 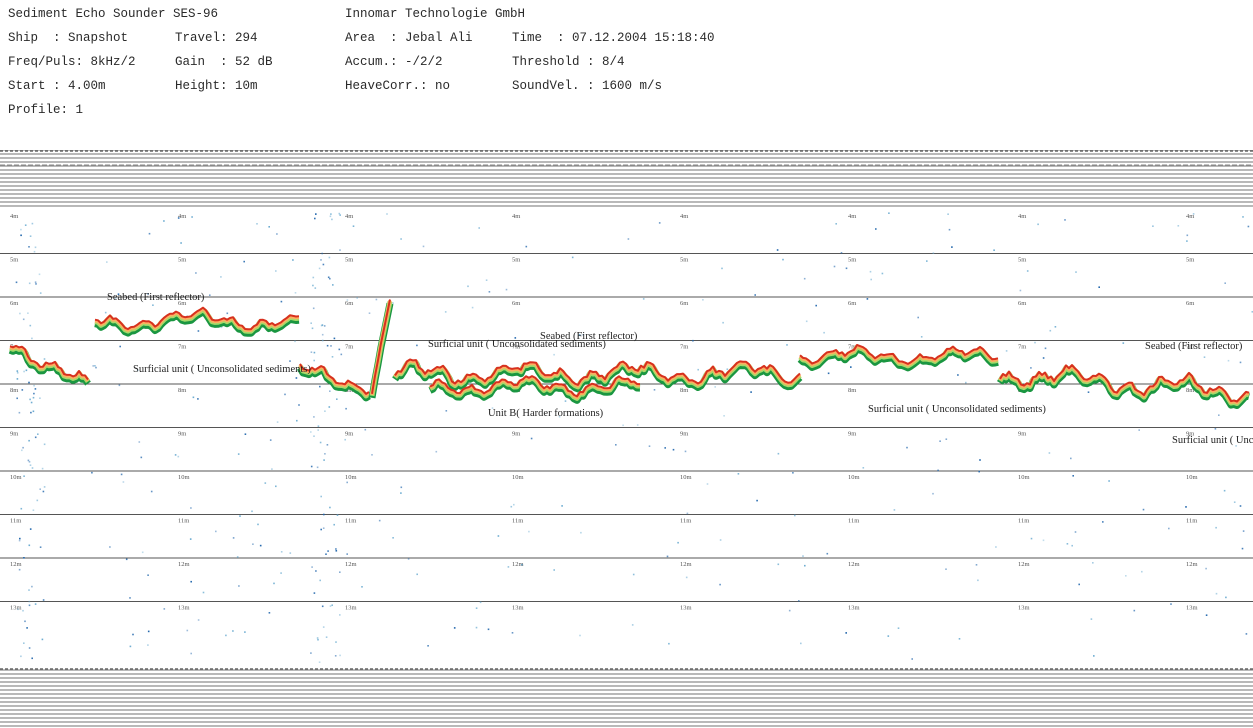 What do you see at coordinates (1023, 521) in the screenshot?
I see `depth-tick-label: 11m` at bounding box center [1023, 521].